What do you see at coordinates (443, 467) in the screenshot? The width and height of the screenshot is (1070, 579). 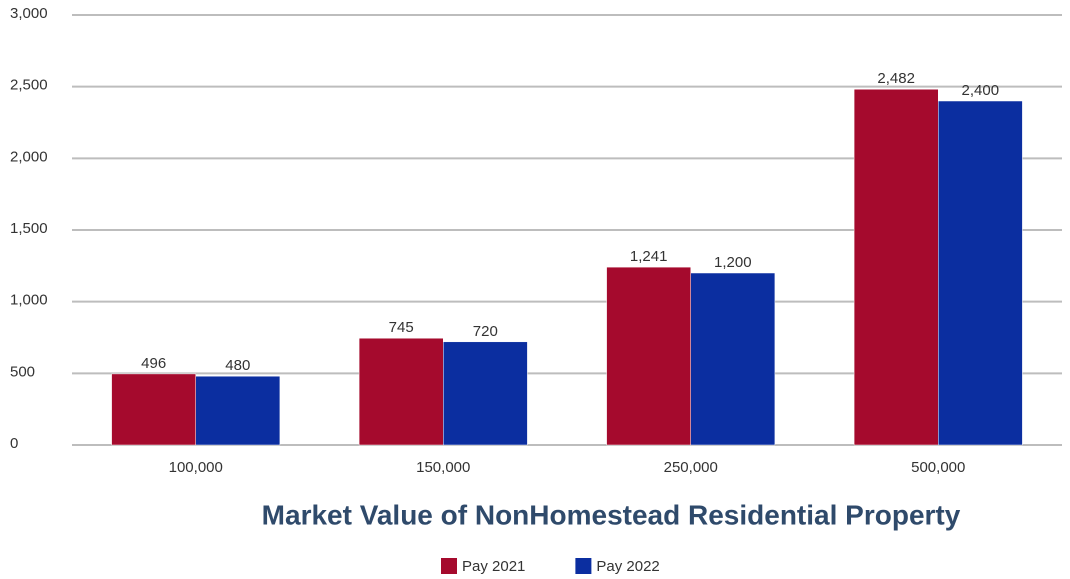 I see `x-tick-label: 150,000` at bounding box center [443, 467].